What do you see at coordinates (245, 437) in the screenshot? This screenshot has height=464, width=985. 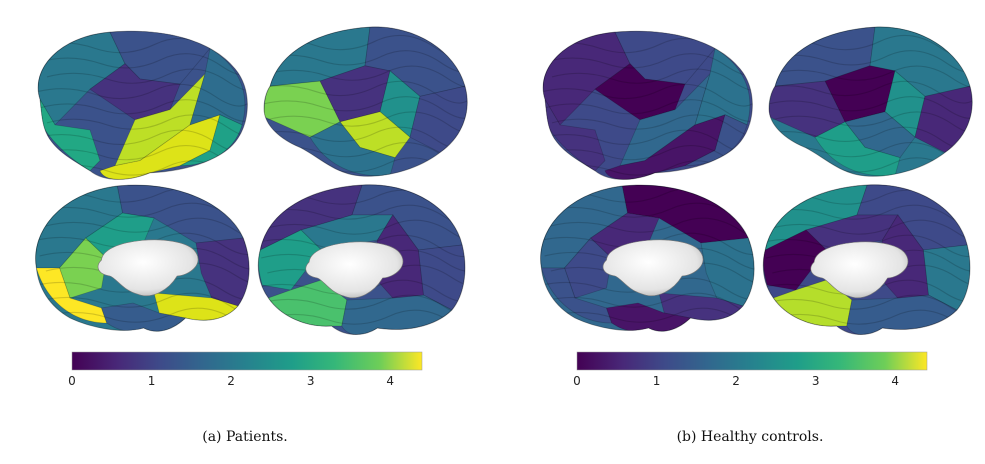 I see `panel-caption: (a) Patients.` at bounding box center [245, 437].